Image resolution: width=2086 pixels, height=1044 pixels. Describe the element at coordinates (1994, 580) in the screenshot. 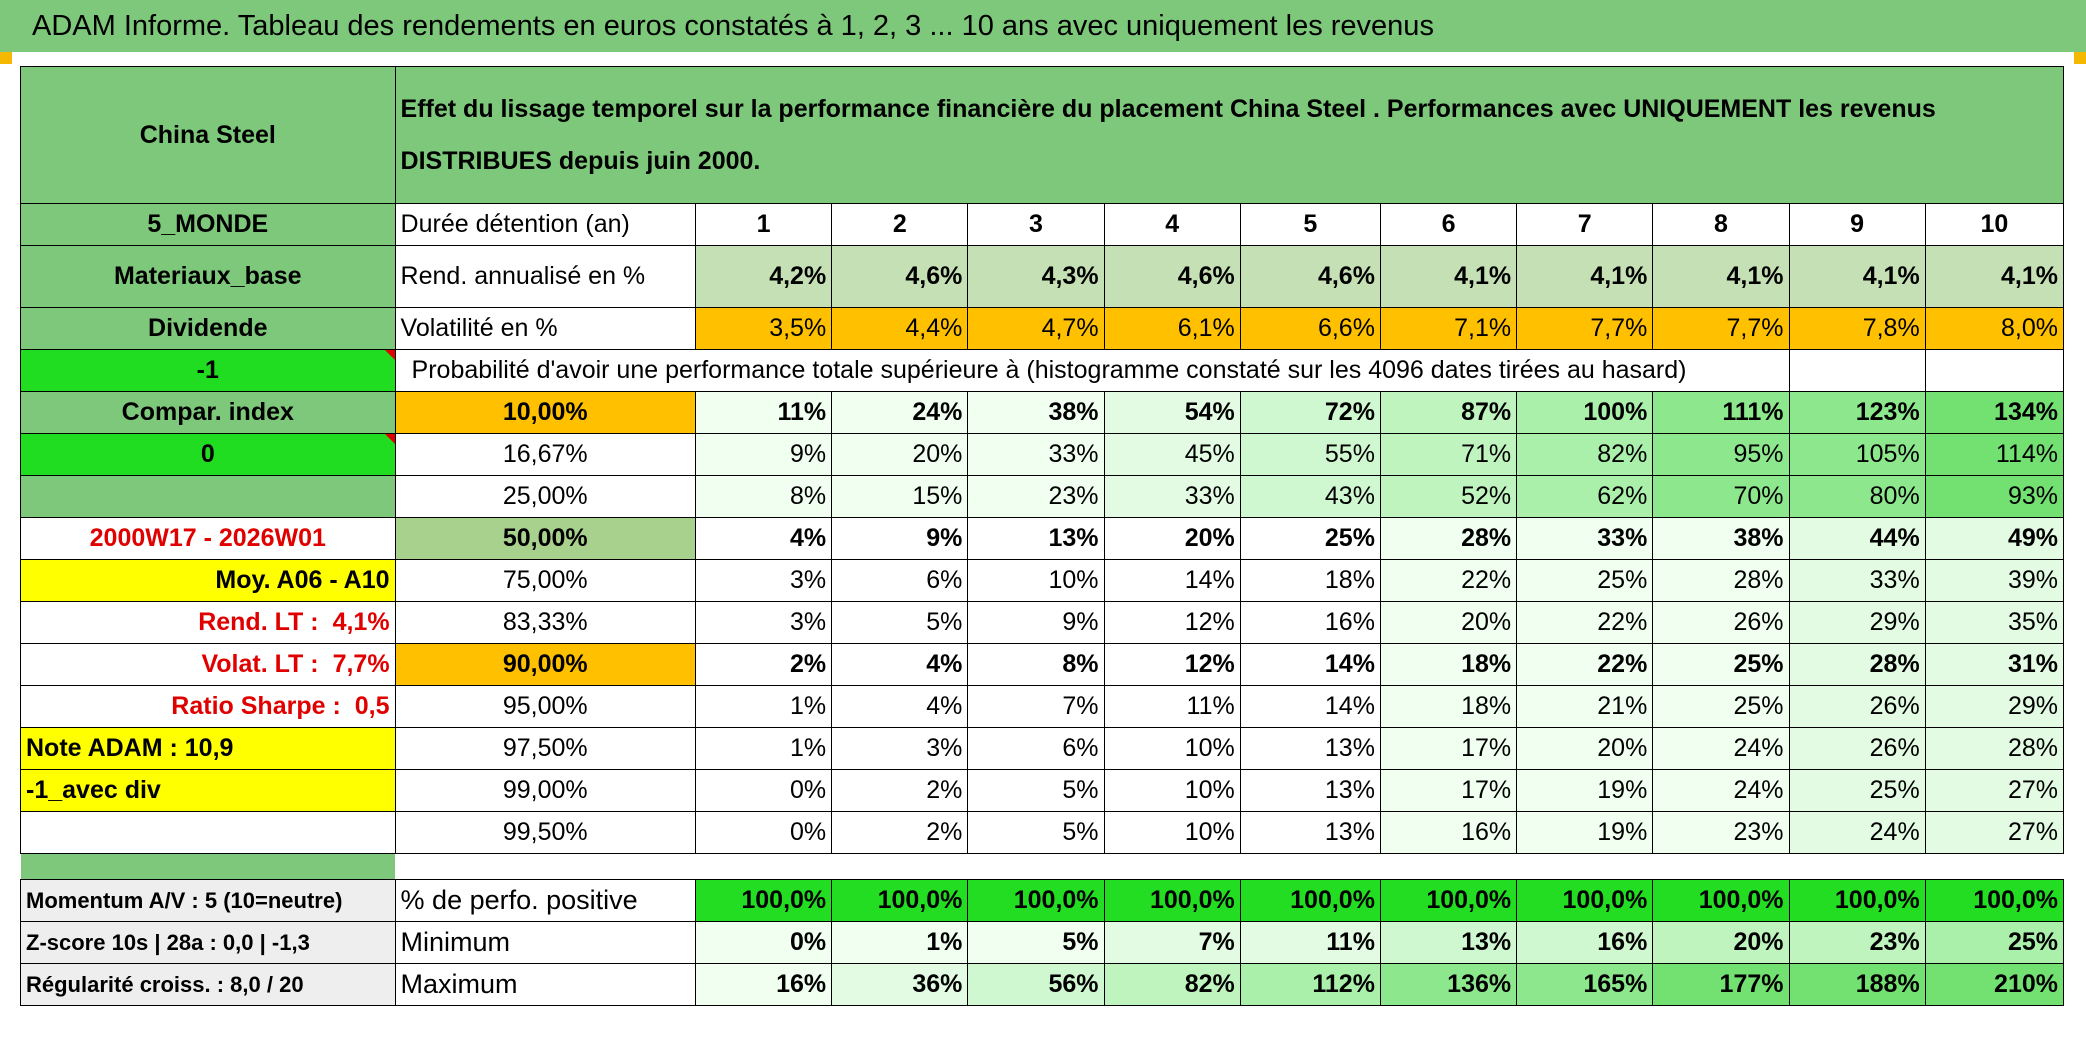

I see `quantile-value: 39%` at that location.